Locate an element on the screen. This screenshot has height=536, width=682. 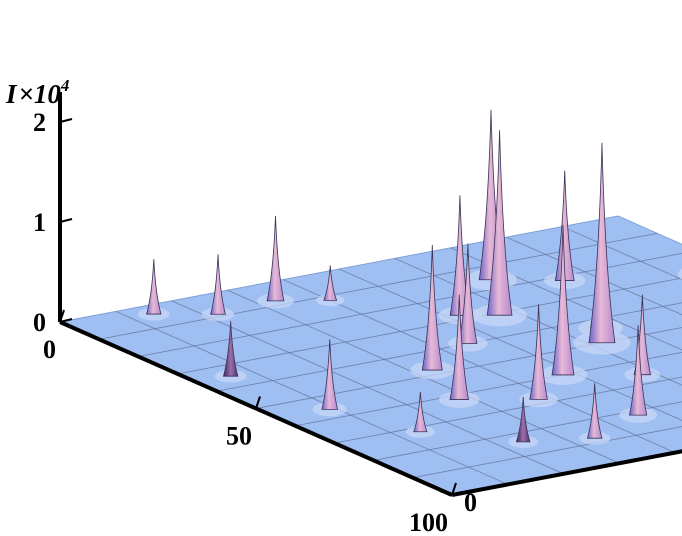
z-axis-label-symbol: I is located at coordinates (11, 94).